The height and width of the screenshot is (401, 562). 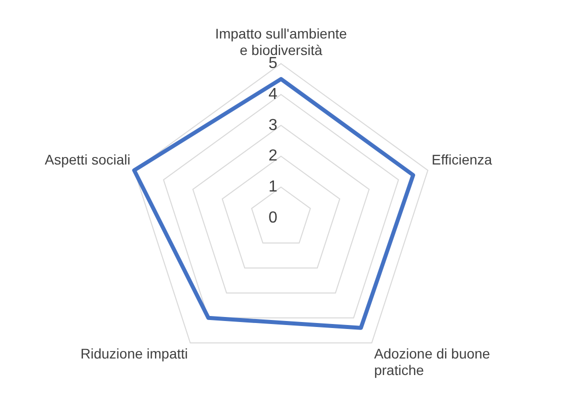 I want to click on spoke-label: Efficienza, so click(x=462, y=160).